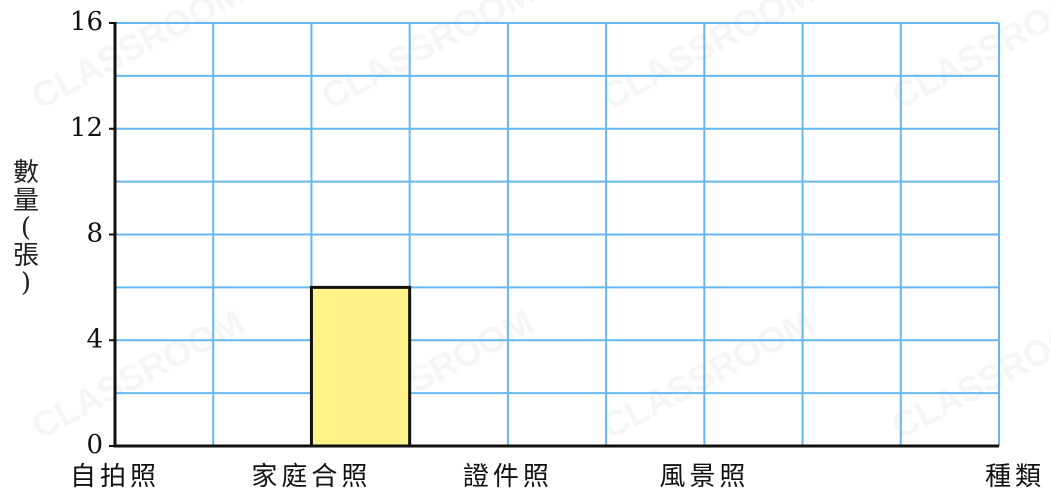  What do you see at coordinates (94, 445) in the screenshot?
I see `y-tick-label: 0` at bounding box center [94, 445].